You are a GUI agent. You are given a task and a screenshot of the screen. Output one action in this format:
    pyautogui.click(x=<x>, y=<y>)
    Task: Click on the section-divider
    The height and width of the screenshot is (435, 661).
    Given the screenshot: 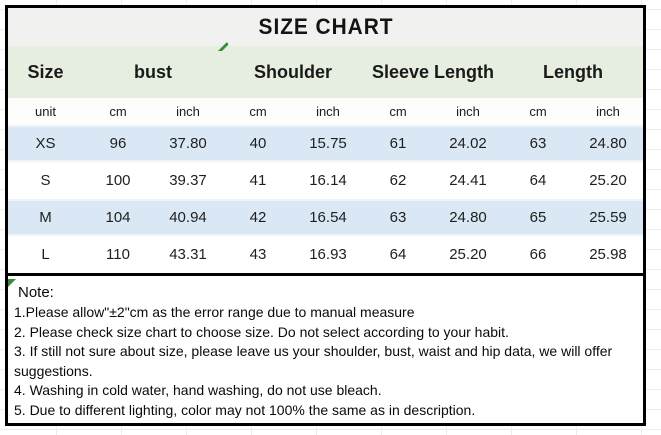 What is the action you would take?
    pyautogui.click(x=325, y=274)
    